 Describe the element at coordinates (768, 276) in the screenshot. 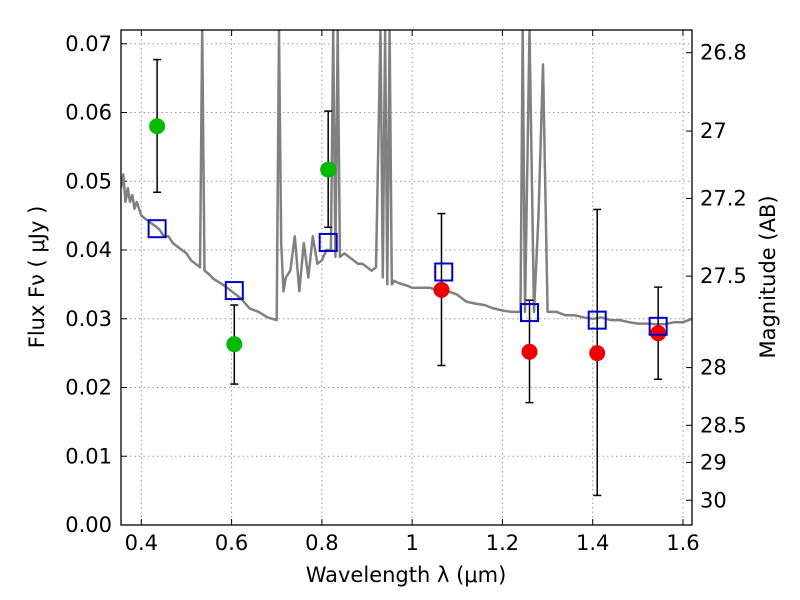

I see `y-axis-right-label: Magnitude (AB)` at that location.